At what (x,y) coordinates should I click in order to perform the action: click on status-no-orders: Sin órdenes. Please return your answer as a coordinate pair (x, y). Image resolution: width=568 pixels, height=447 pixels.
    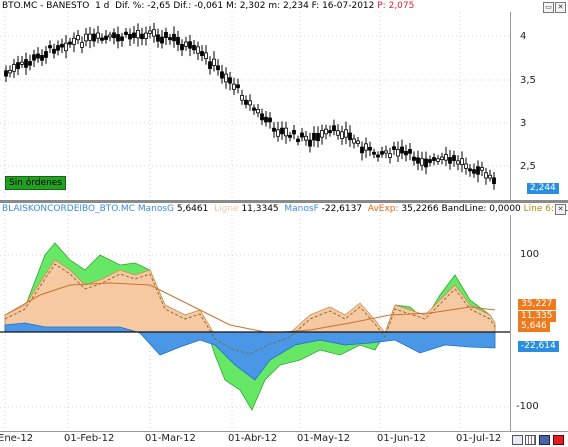
    Looking at the image, I should click on (36, 183).